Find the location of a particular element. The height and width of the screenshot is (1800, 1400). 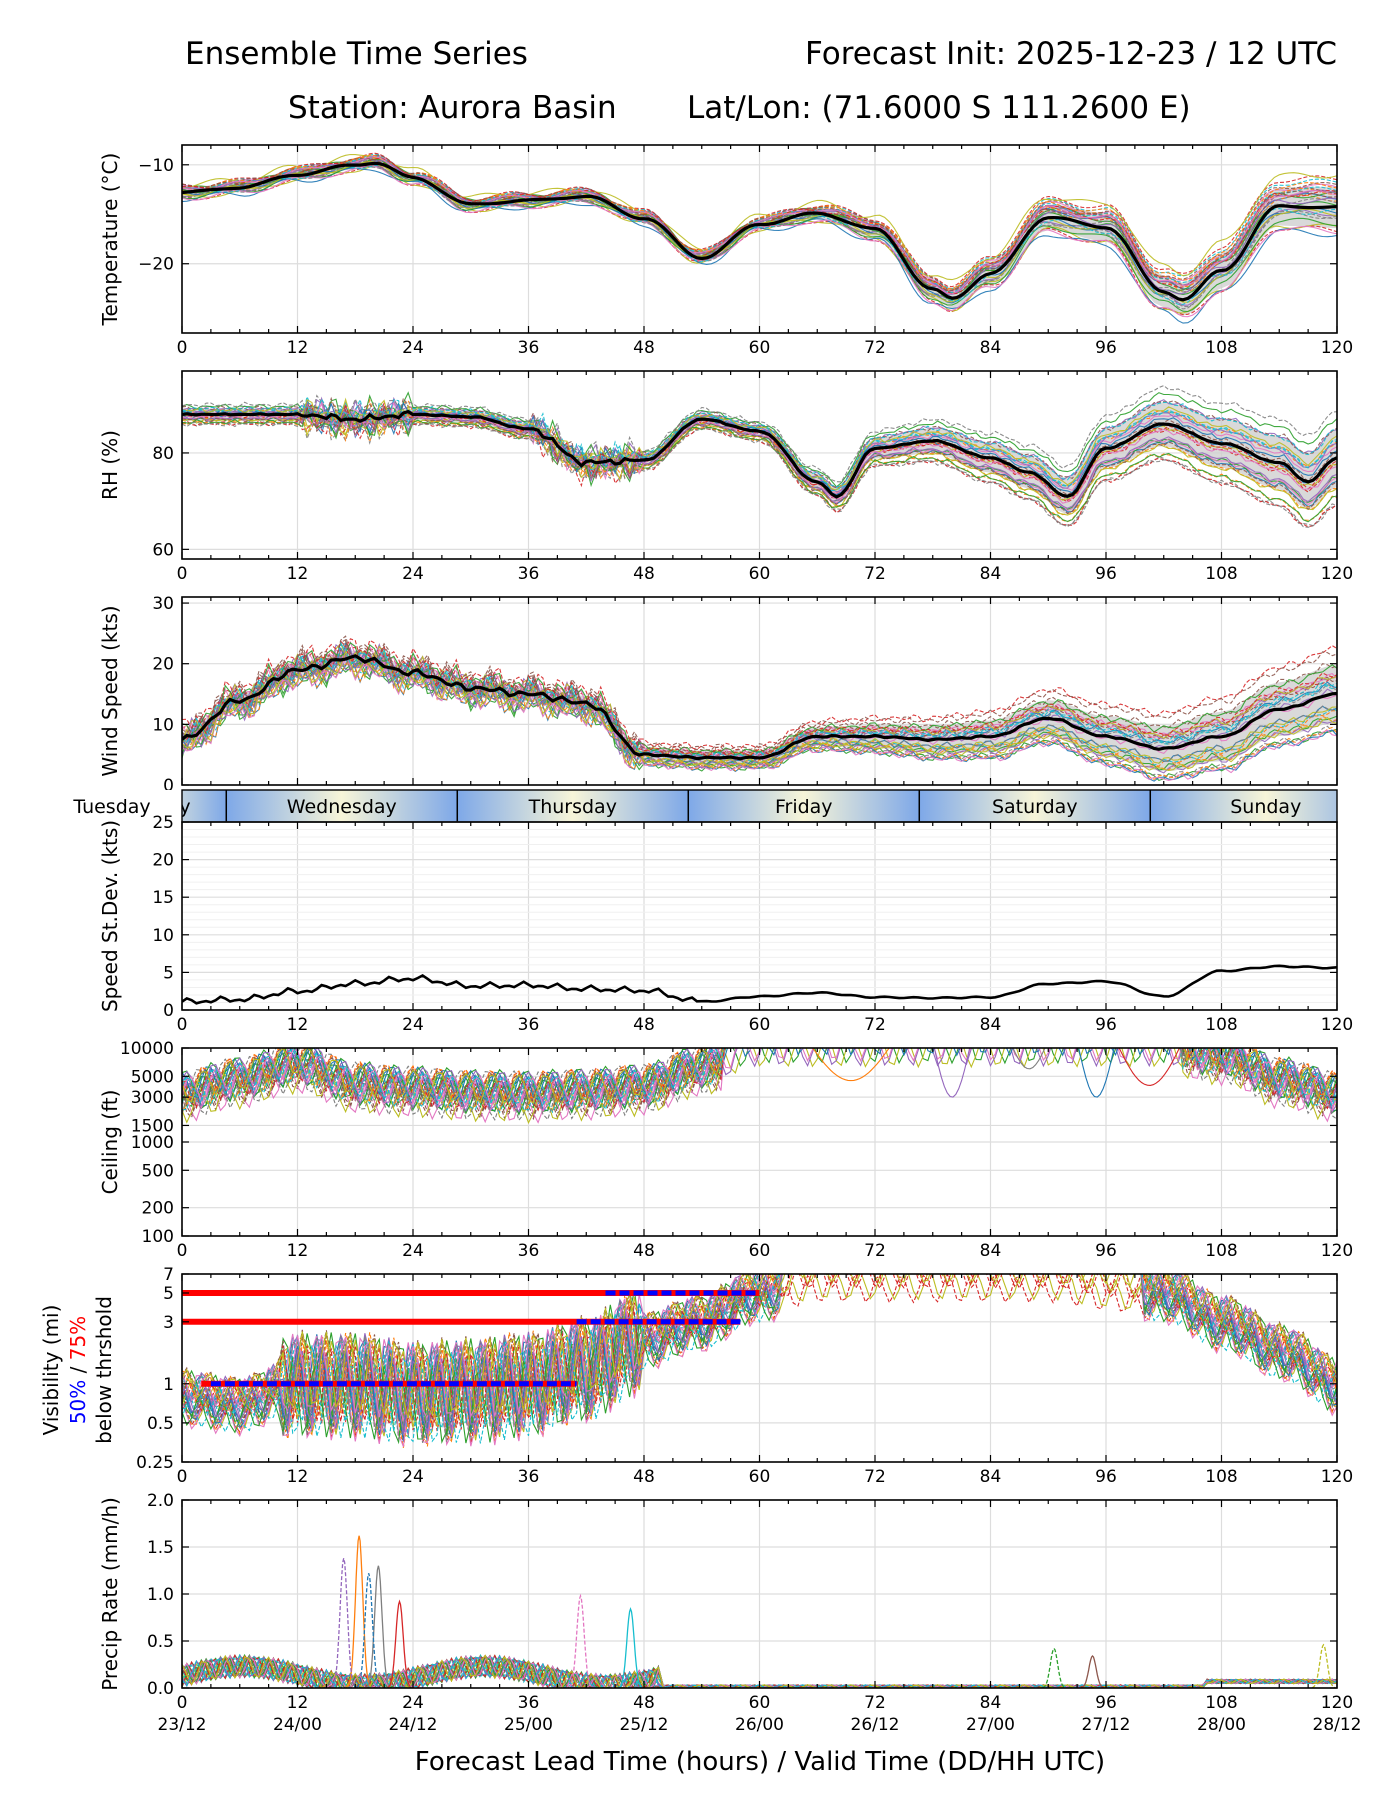

y-axis-label: Precip Rate (mm/h) is located at coordinates (110, 1594).